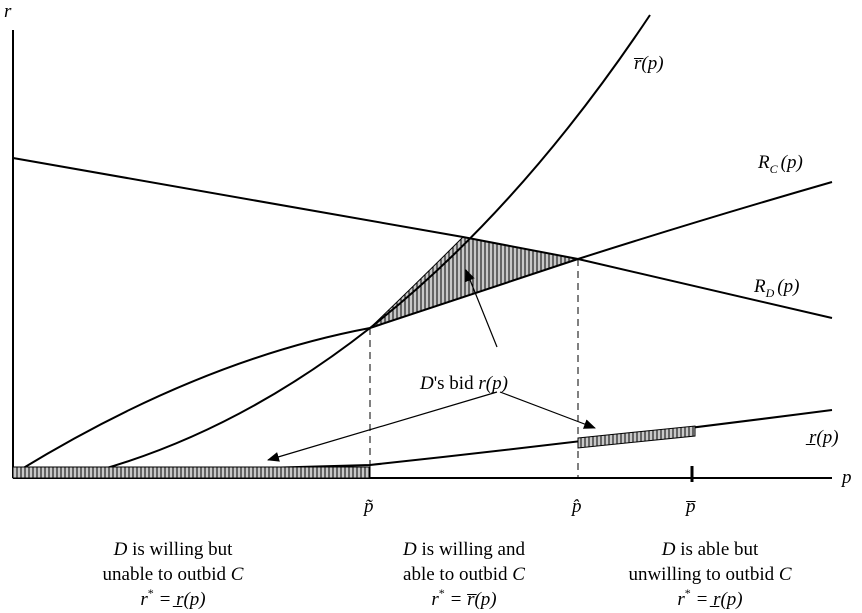  Describe the element at coordinates (690, 506) in the screenshot. I see `p-bar-label: p̅` at that location.